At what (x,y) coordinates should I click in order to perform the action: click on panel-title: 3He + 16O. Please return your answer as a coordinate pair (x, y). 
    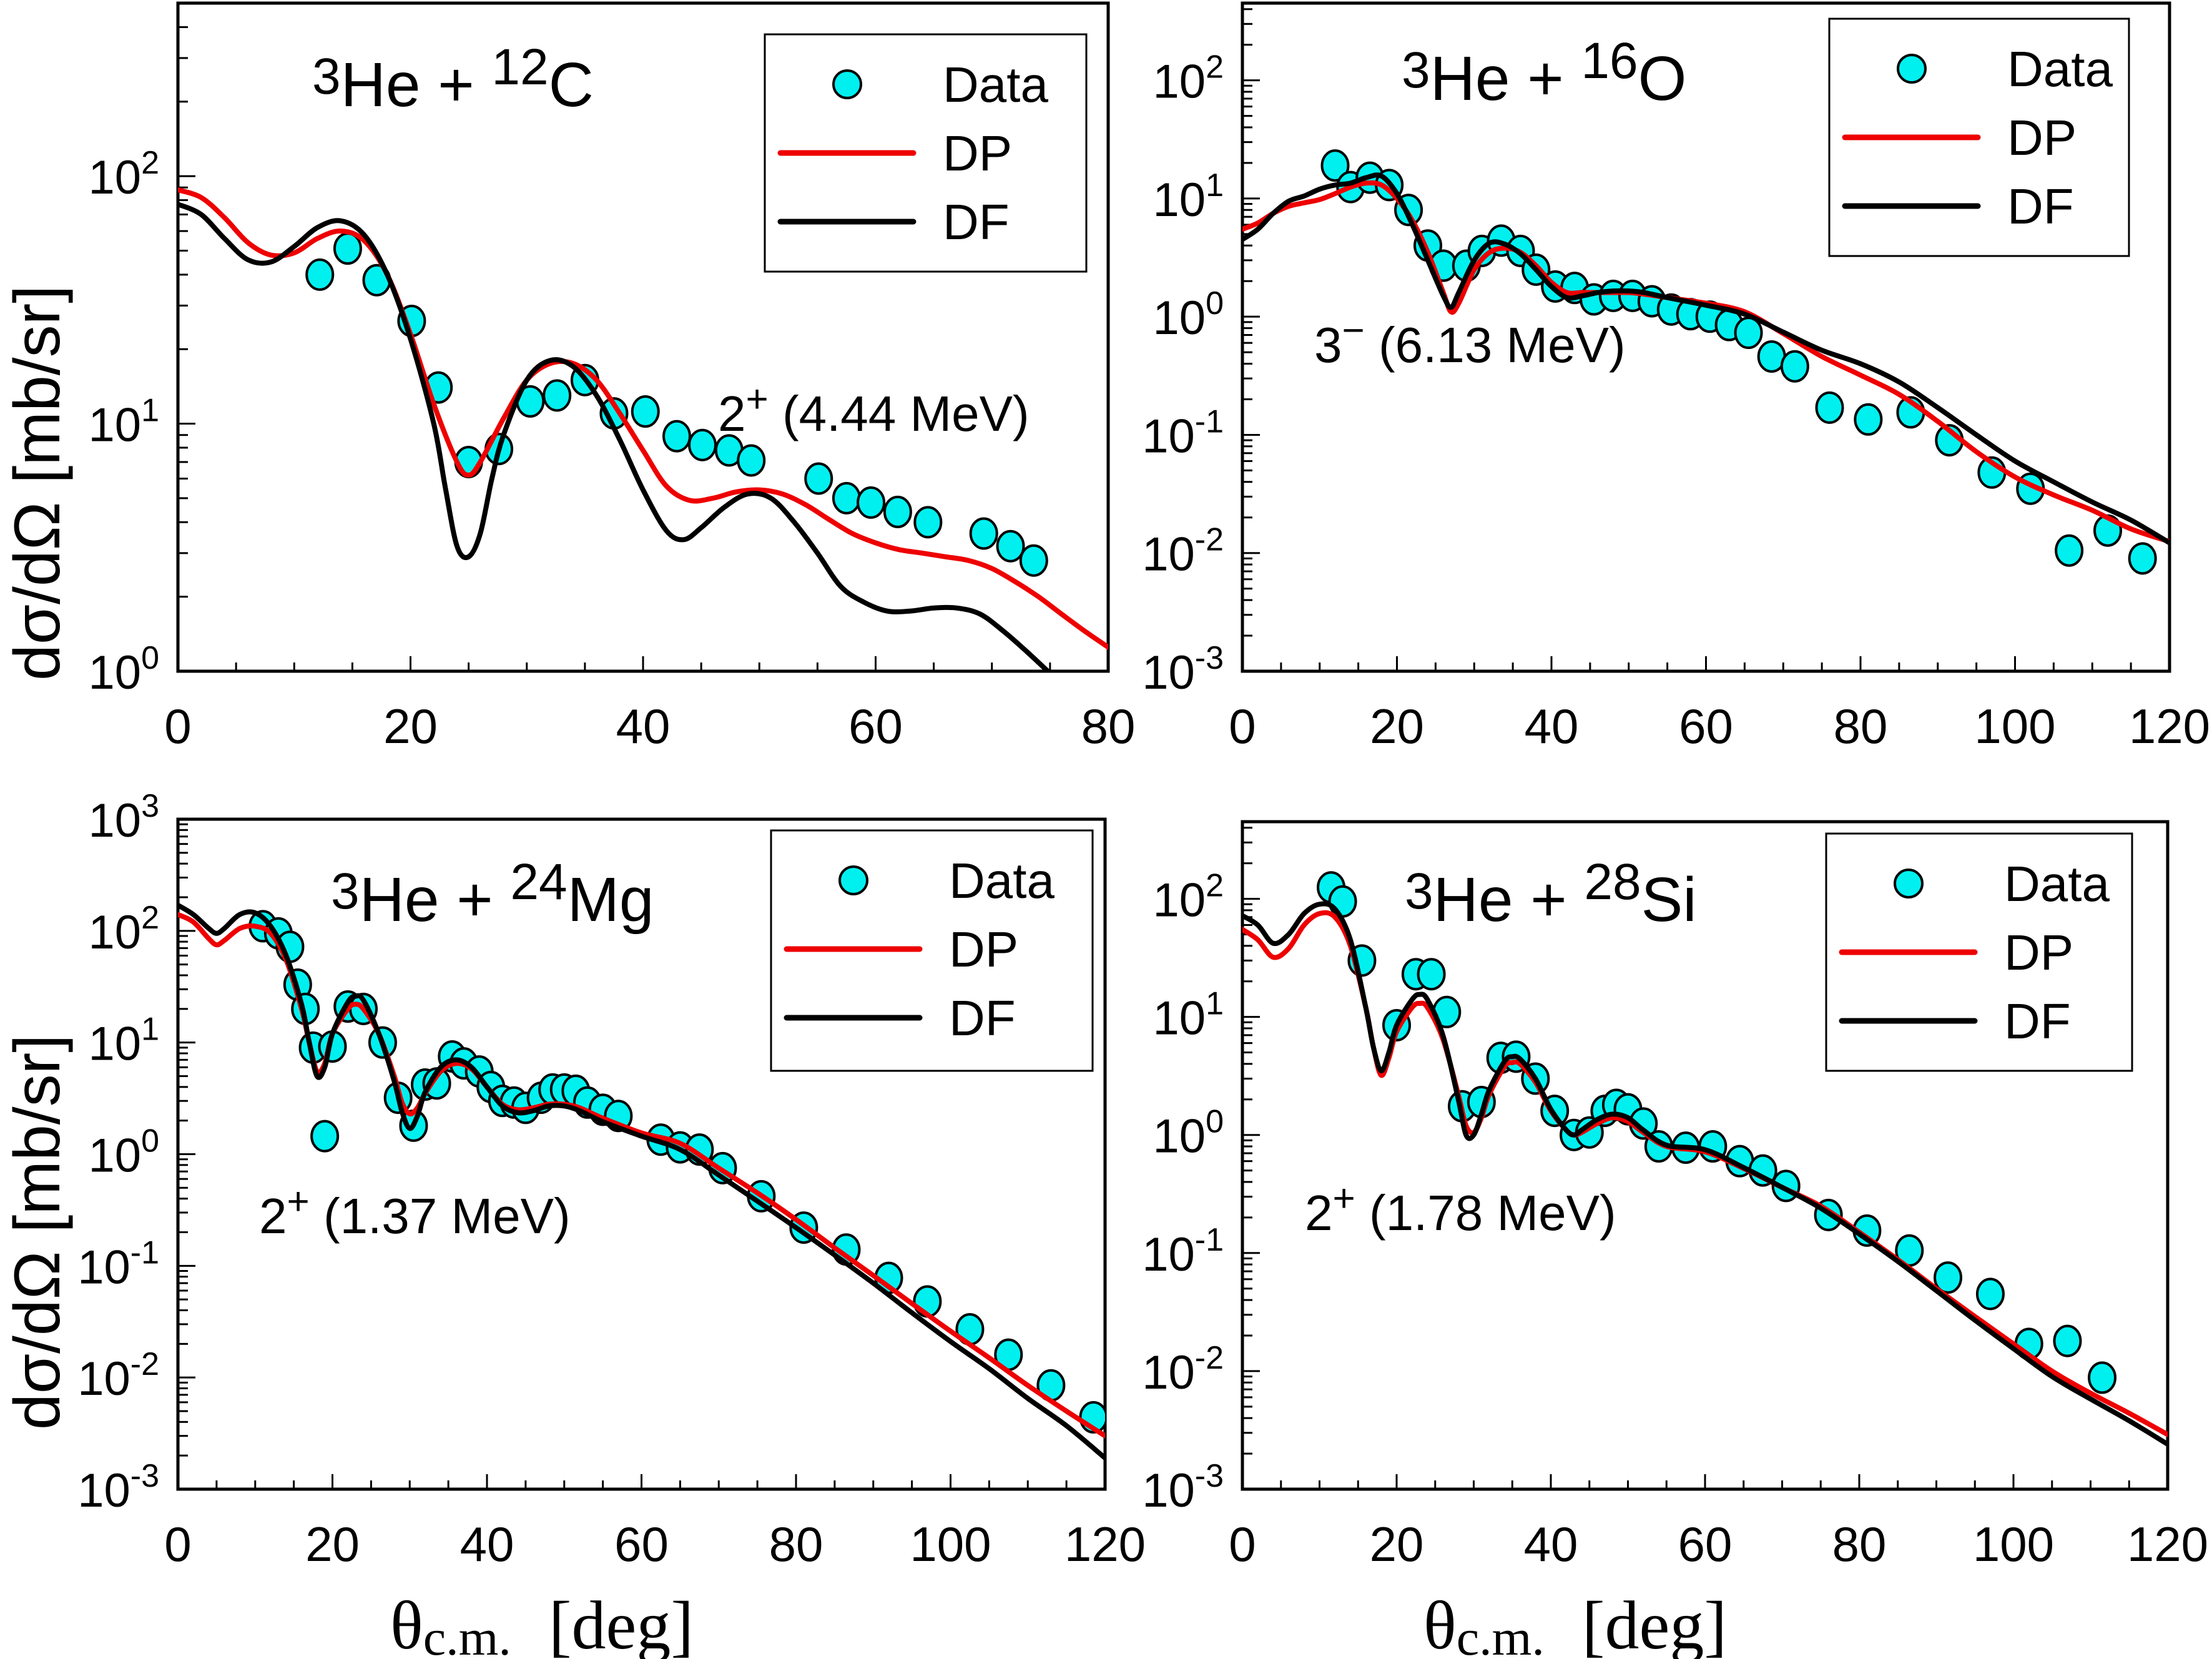
    Looking at the image, I should click on (1544, 73).